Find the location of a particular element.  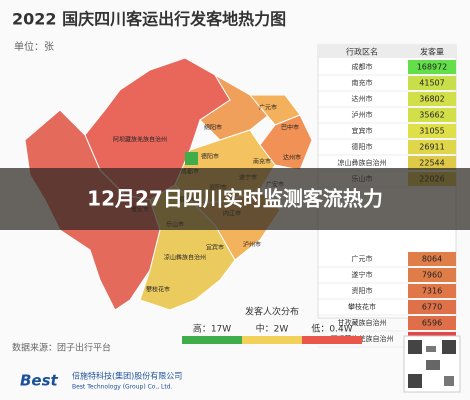

value: 26911 is located at coordinates (431, 147).